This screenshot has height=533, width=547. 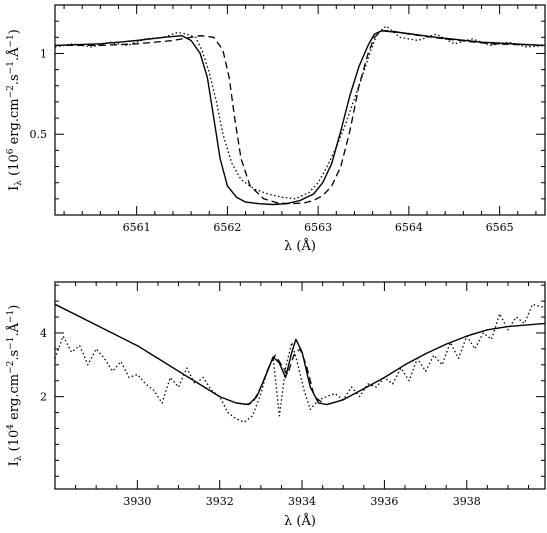 What do you see at coordinates (137, 227) in the screenshot?
I see `x-tick-label: 6561` at bounding box center [137, 227].